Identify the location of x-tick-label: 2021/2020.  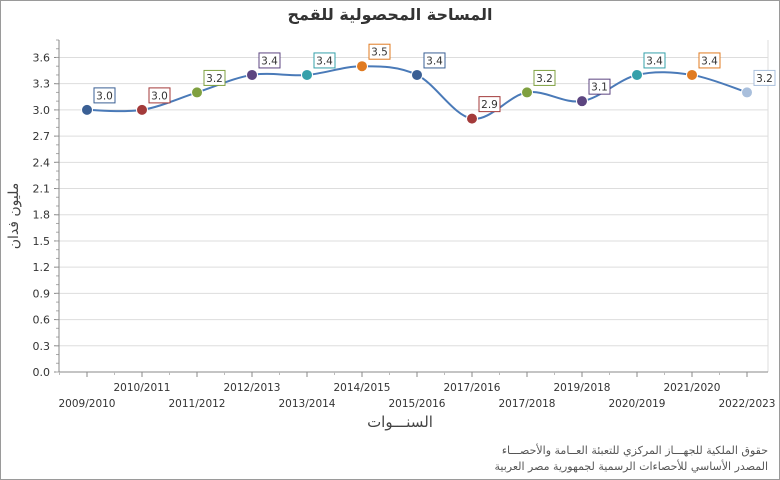
(692, 388).